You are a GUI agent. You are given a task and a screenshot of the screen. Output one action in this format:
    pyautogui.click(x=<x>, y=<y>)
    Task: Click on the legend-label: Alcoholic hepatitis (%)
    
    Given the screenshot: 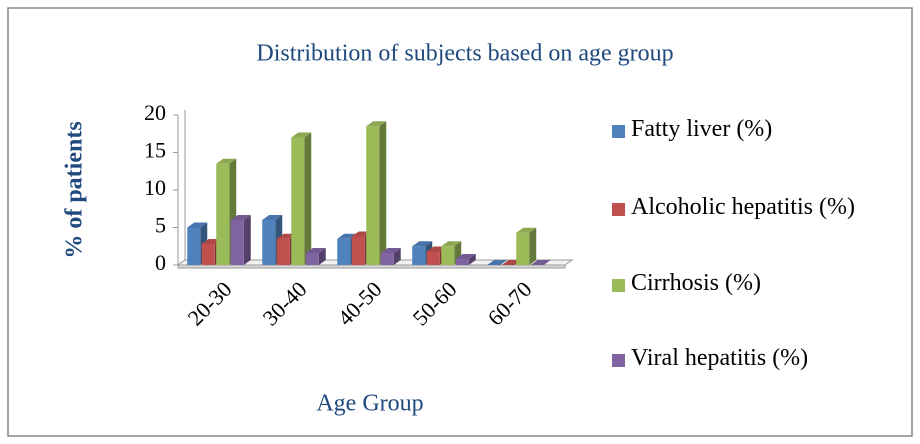 What is the action you would take?
    pyautogui.click(x=743, y=207)
    